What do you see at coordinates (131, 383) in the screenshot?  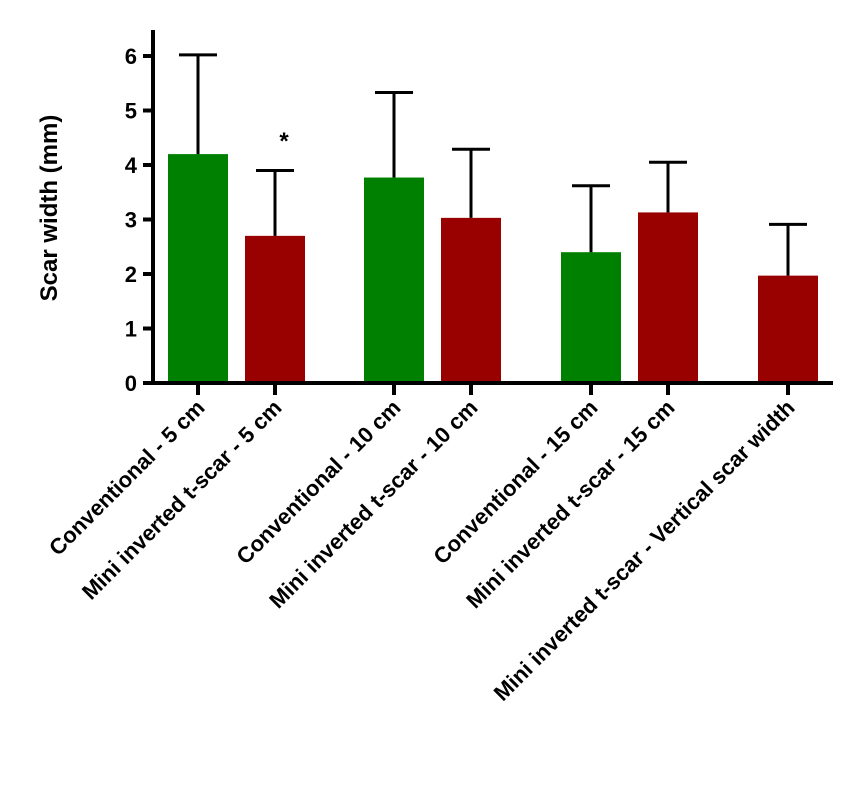 I see `y-tick-label: 0` at bounding box center [131, 383].